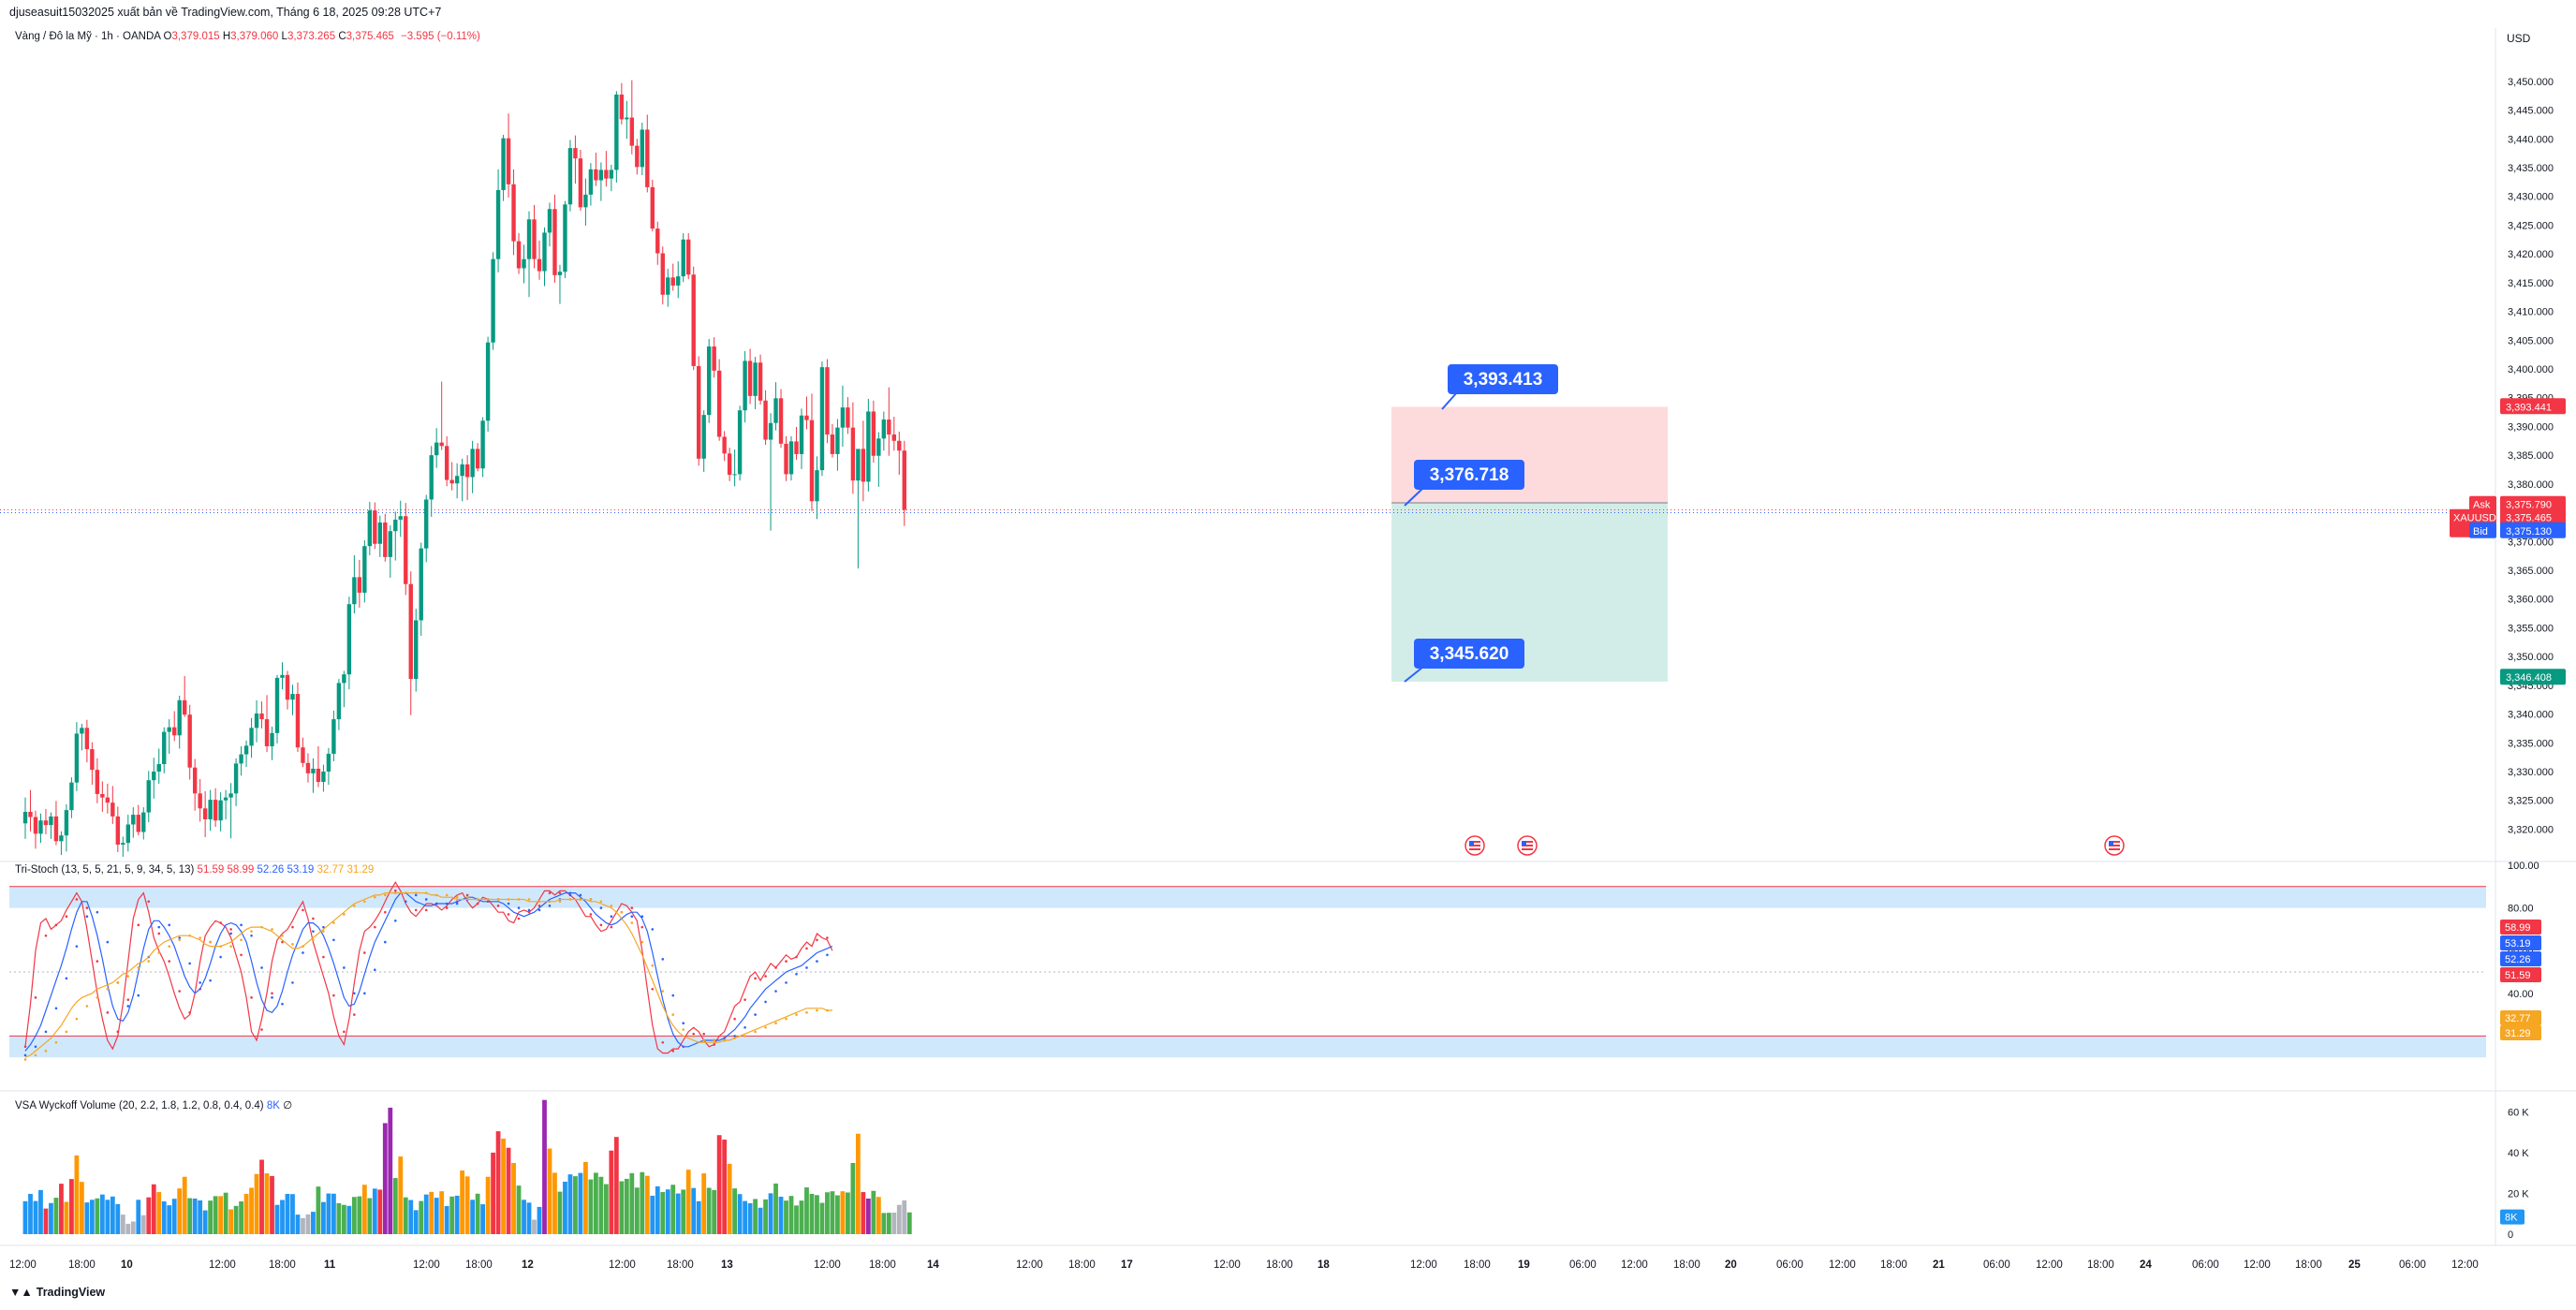 Image resolution: width=2576 pixels, height=1310 pixels. Describe the element at coordinates (1481, 523) in the screenshot. I see `price-callouts: 3,393.413 3,376.718 3,345.620` at that location.